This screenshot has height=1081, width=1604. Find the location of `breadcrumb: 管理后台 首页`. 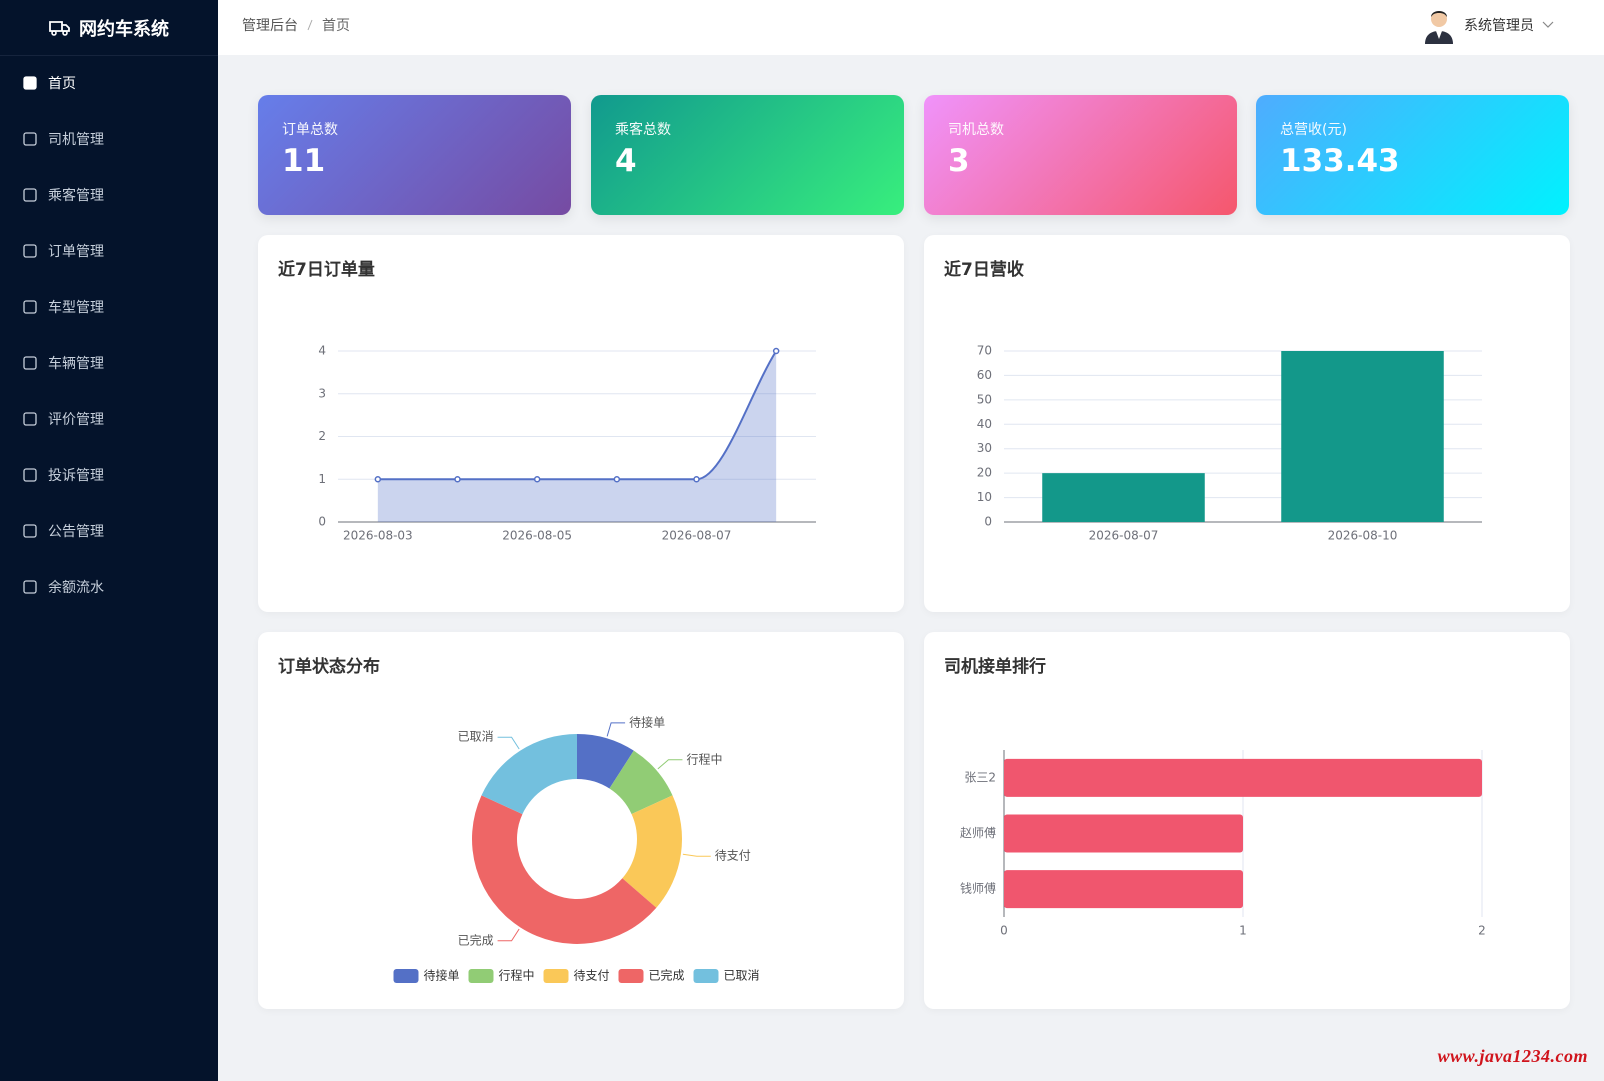

breadcrumb: 管理后台 首页 is located at coordinates (296, 25).